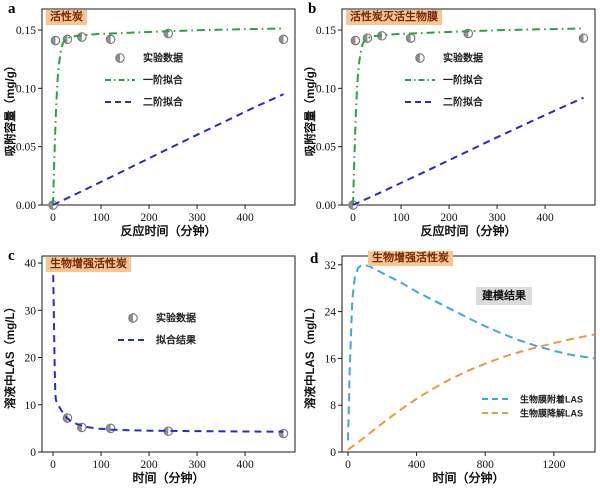  I want to click on panel-title-badge: 活性炭, so click(66, 17).